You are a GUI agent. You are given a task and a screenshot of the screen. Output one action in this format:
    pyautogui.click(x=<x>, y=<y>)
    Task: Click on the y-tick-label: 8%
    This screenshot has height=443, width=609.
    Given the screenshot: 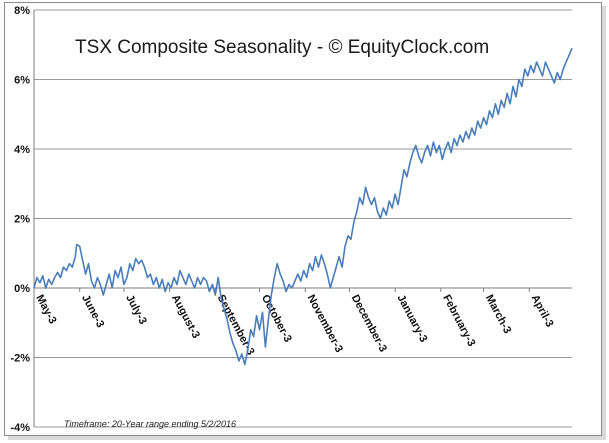 What is the action you would take?
    pyautogui.click(x=22, y=11)
    